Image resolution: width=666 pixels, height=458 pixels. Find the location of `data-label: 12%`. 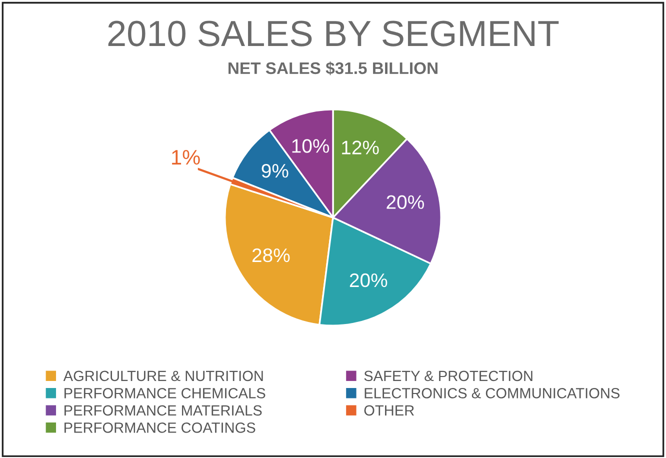

data-label: 12% is located at coordinates (360, 147).